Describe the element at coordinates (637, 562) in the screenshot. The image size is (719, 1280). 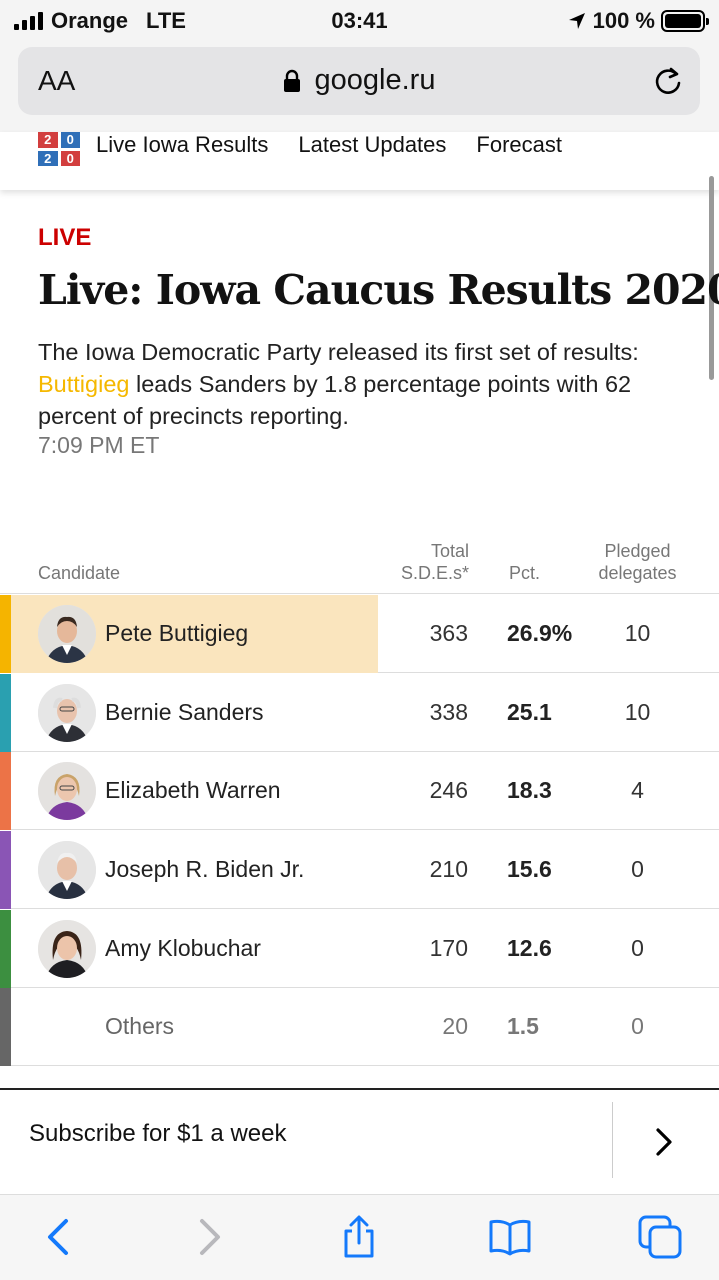
I see `header-delegates: Pledged delegates` at that location.